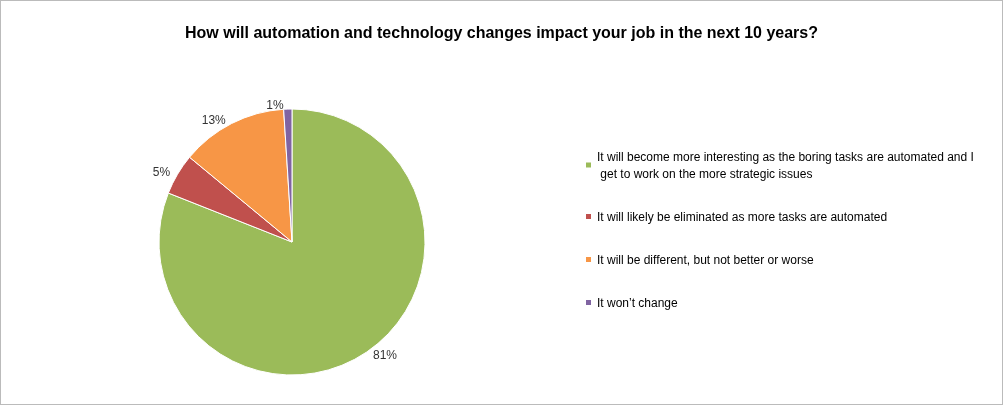 Image resolution: width=1003 pixels, height=405 pixels. I want to click on legend-label: It won’t change, so click(638, 302).